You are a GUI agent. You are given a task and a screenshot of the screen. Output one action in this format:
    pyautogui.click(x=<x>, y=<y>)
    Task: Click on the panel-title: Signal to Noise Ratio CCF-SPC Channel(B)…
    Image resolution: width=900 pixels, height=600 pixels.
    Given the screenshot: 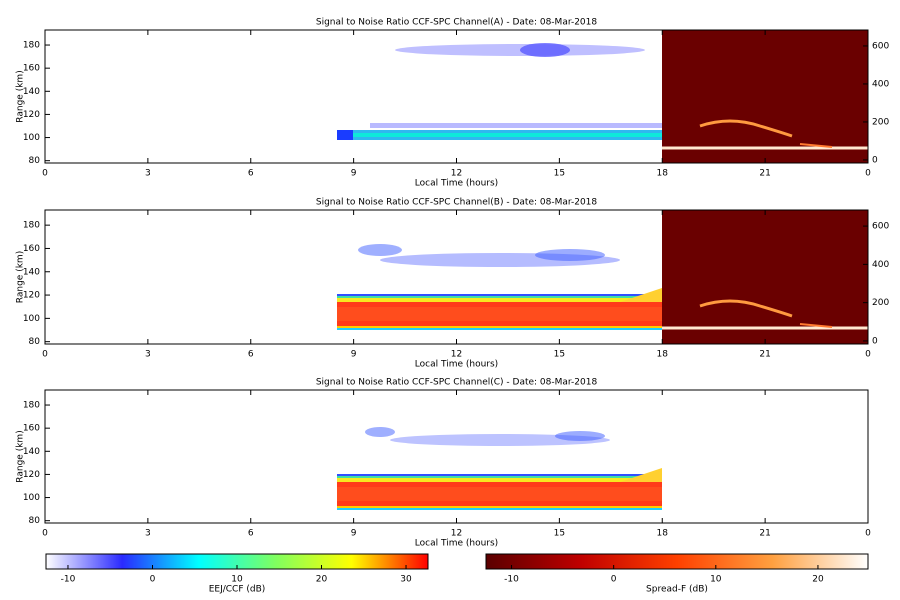 What is the action you would take?
    pyautogui.click(x=457, y=203)
    